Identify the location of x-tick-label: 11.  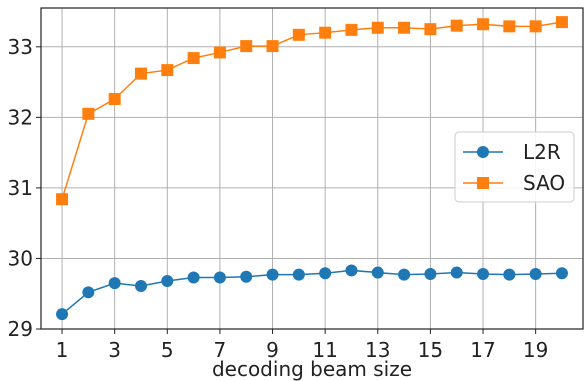
(324, 350).